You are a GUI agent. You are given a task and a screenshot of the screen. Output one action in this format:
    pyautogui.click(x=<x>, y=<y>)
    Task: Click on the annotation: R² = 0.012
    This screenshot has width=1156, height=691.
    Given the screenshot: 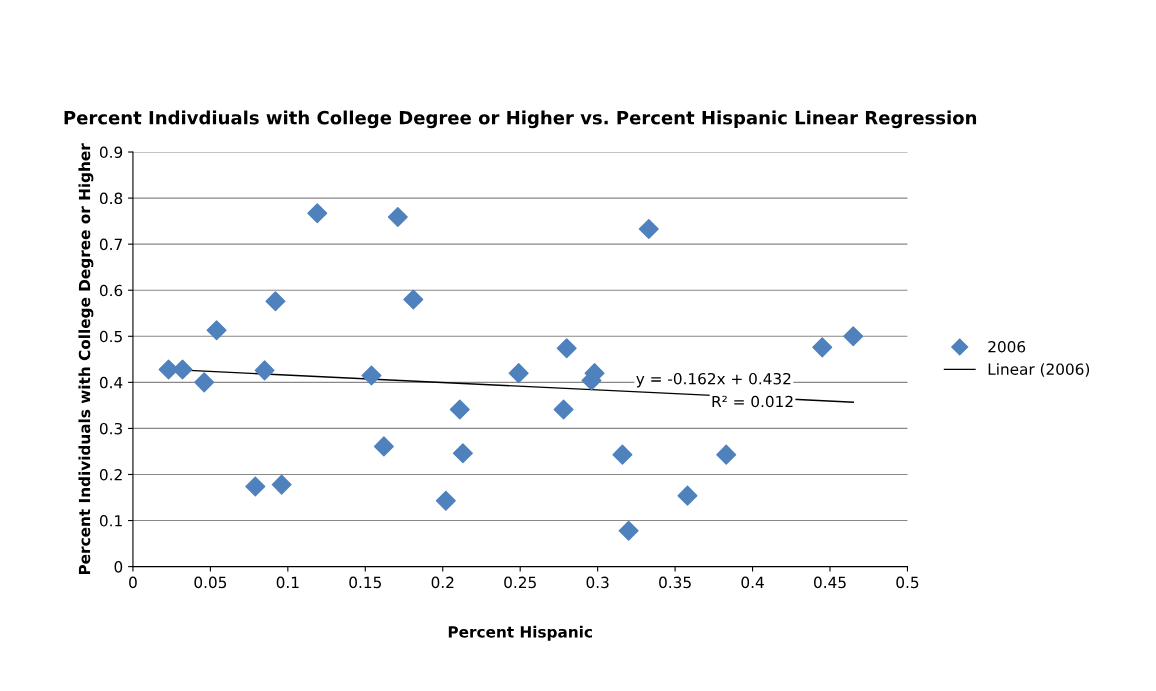 What is the action you would take?
    pyautogui.click(x=752, y=401)
    